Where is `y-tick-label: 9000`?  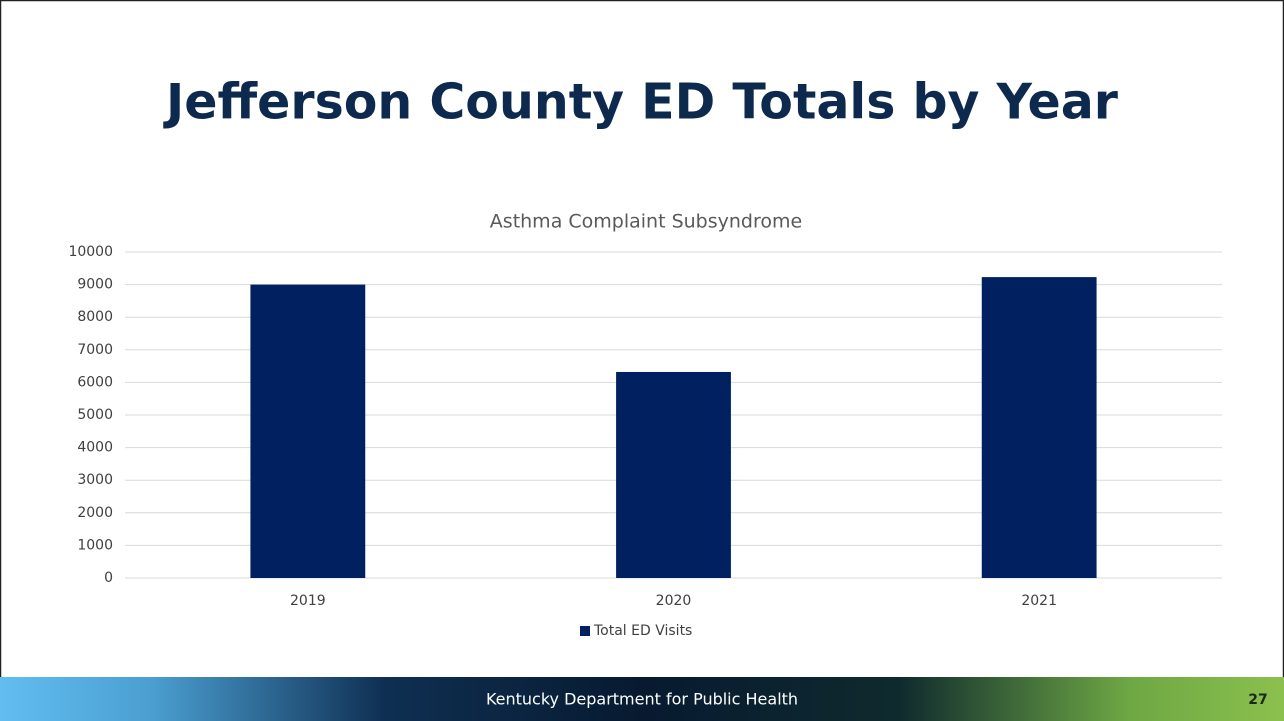
y-tick-label: 9000 is located at coordinates (95, 285).